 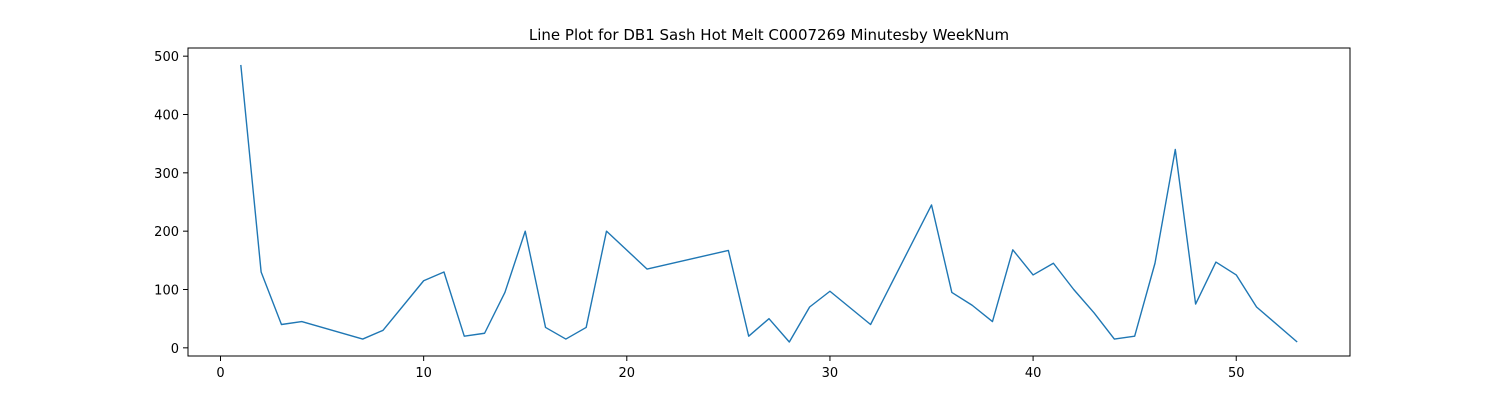 I want to click on y-tick-label: 0, so click(x=175, y=349).